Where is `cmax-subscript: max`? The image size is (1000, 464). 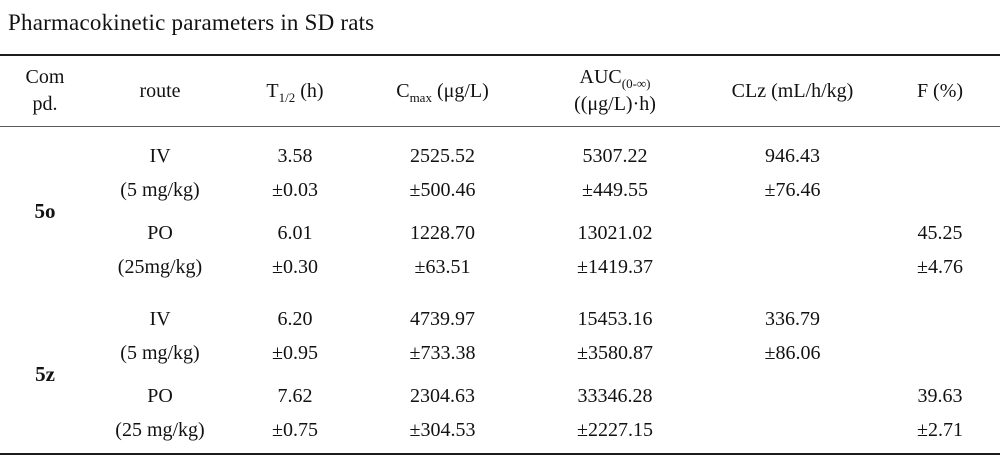 cmax-subscript: max is located at coordinates (420, 97).